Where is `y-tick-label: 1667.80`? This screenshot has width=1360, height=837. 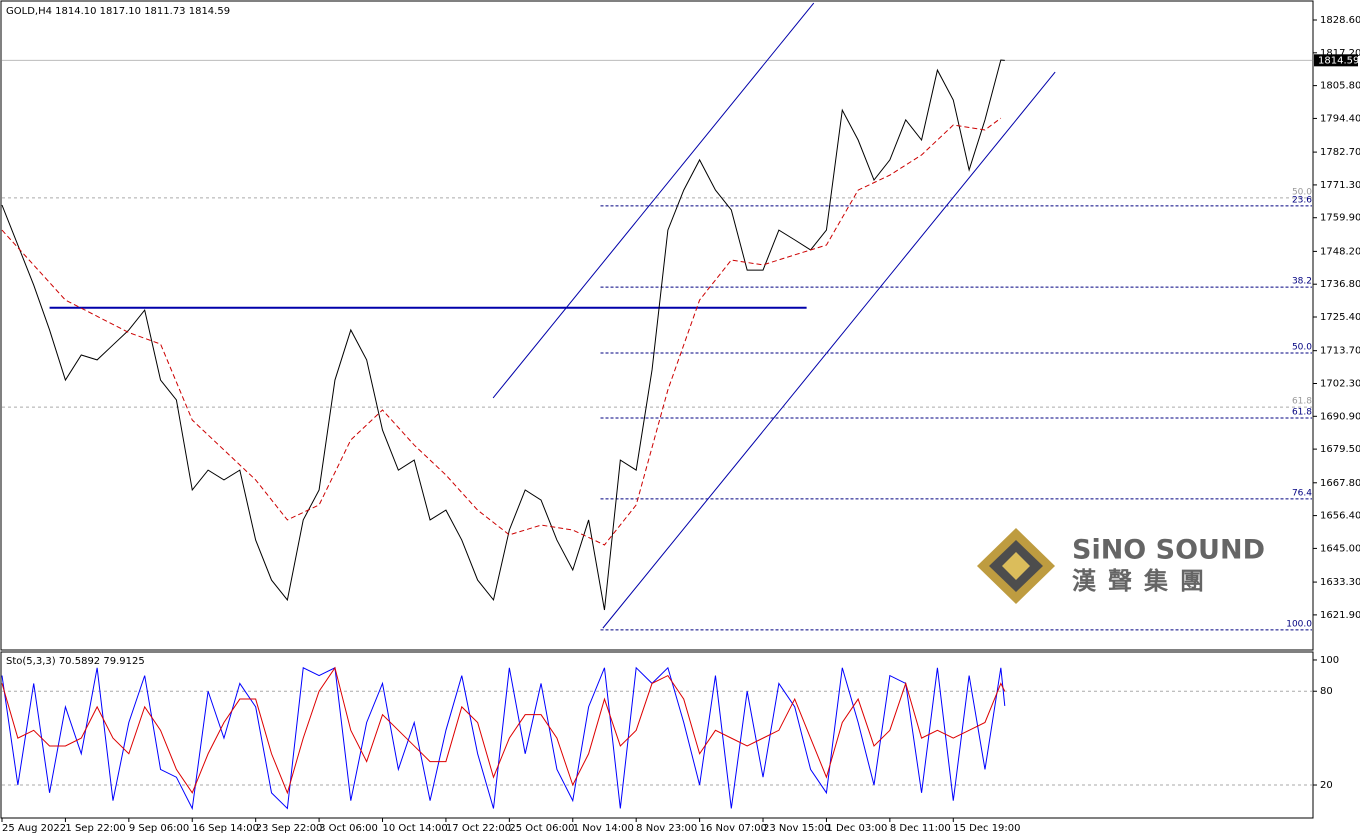
y-tick-label: 1667.80 is located at coordinates (1340, 483).